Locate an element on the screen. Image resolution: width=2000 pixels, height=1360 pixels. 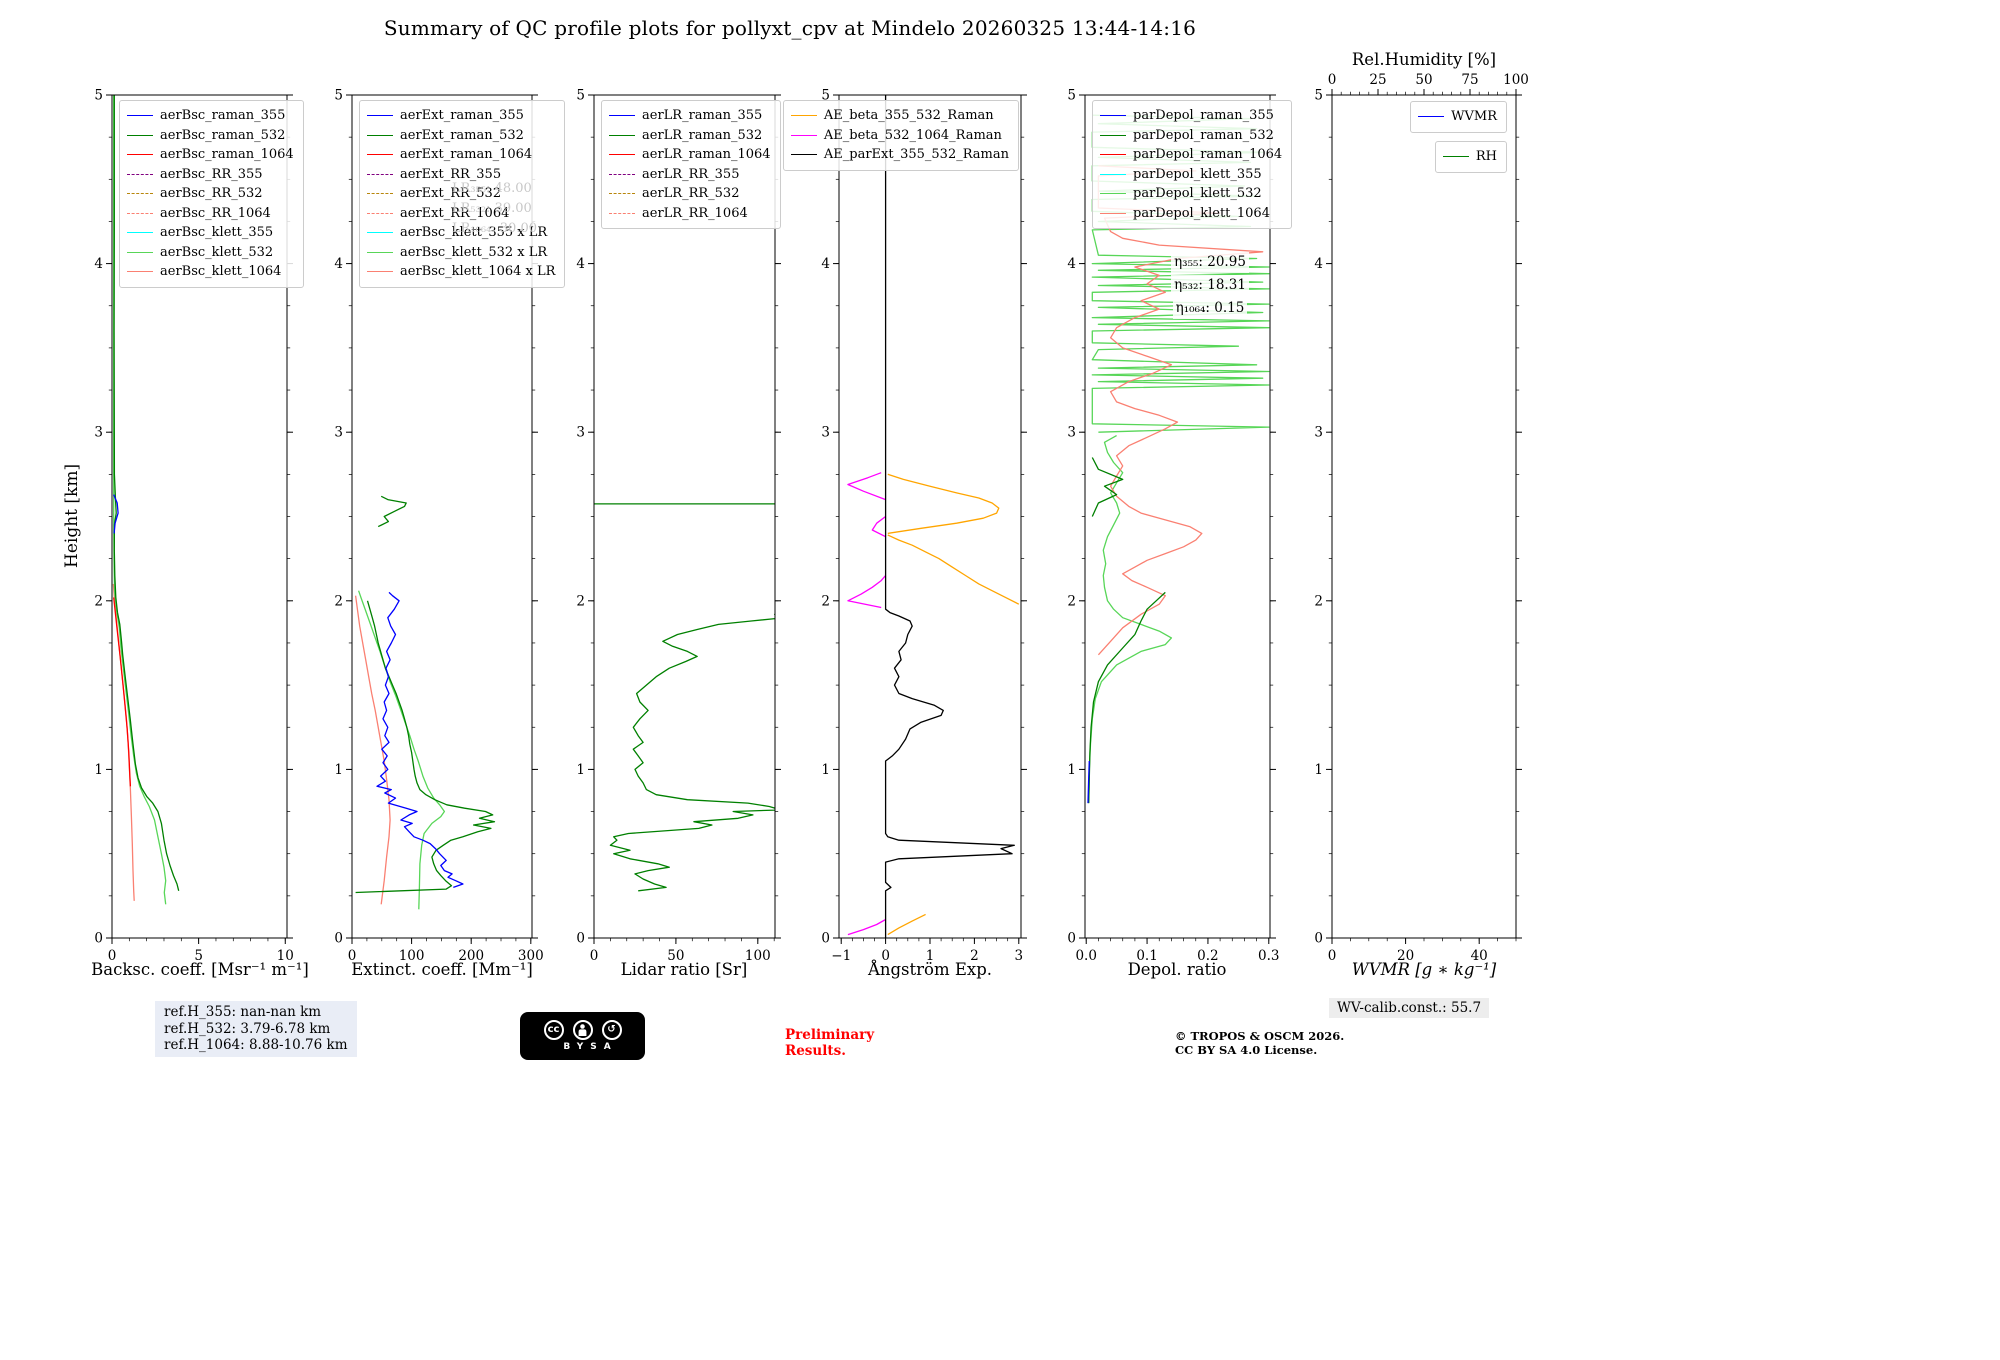
x-tick-label: −1 is located at coordinates (841, 956).